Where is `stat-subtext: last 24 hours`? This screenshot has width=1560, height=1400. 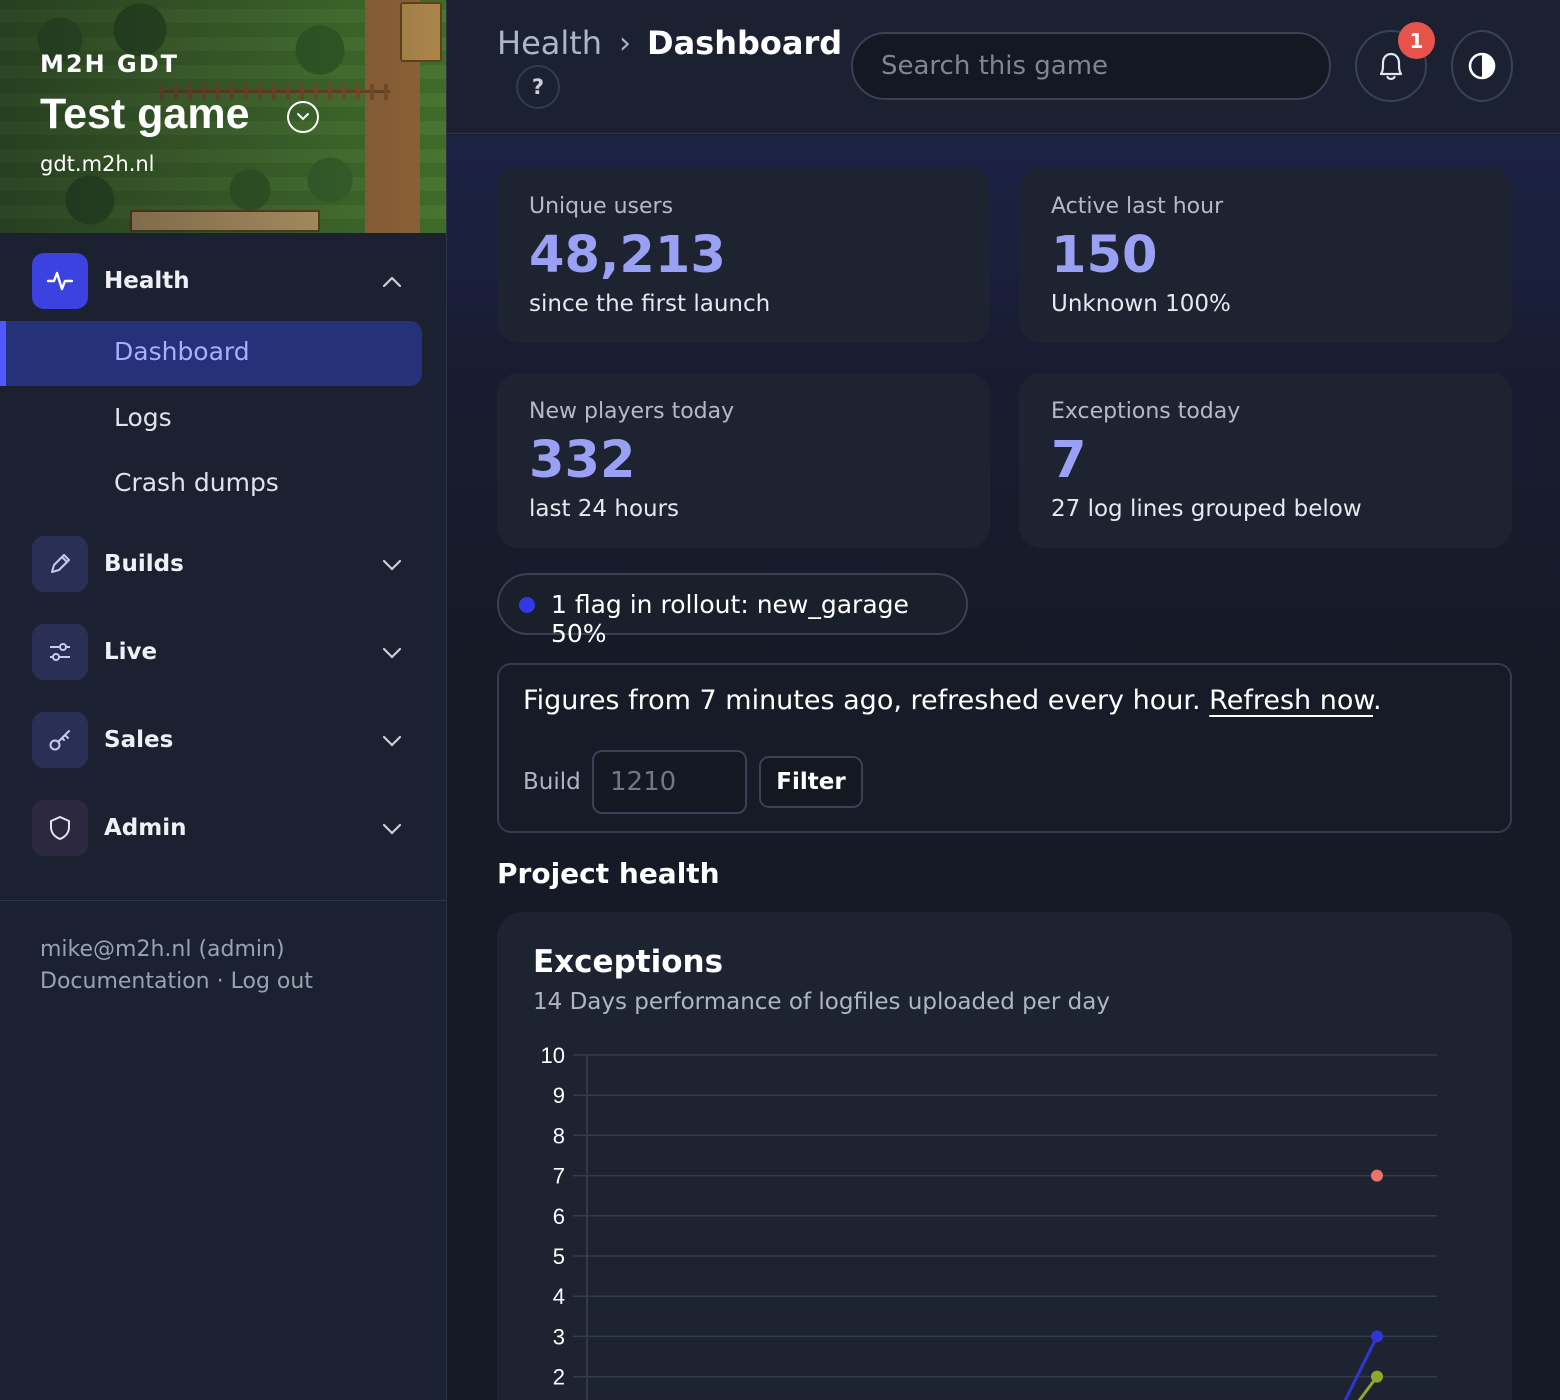
stat-subtext: last 24 hours is located at coordinates (604, 509).